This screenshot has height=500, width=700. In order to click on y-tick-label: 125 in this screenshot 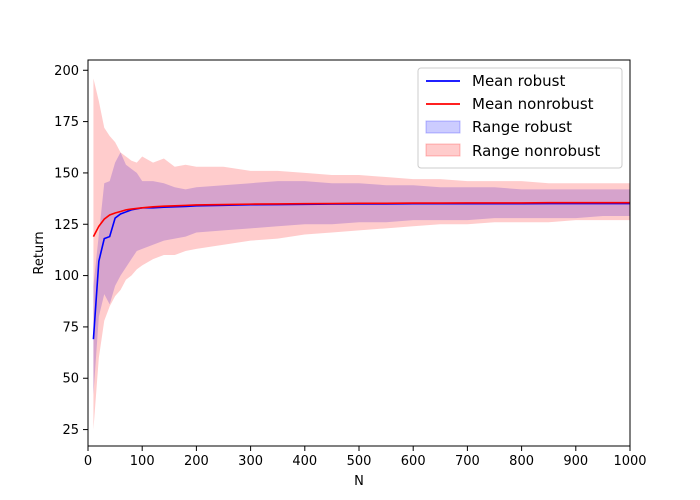, I will do `click(66, 225)`.